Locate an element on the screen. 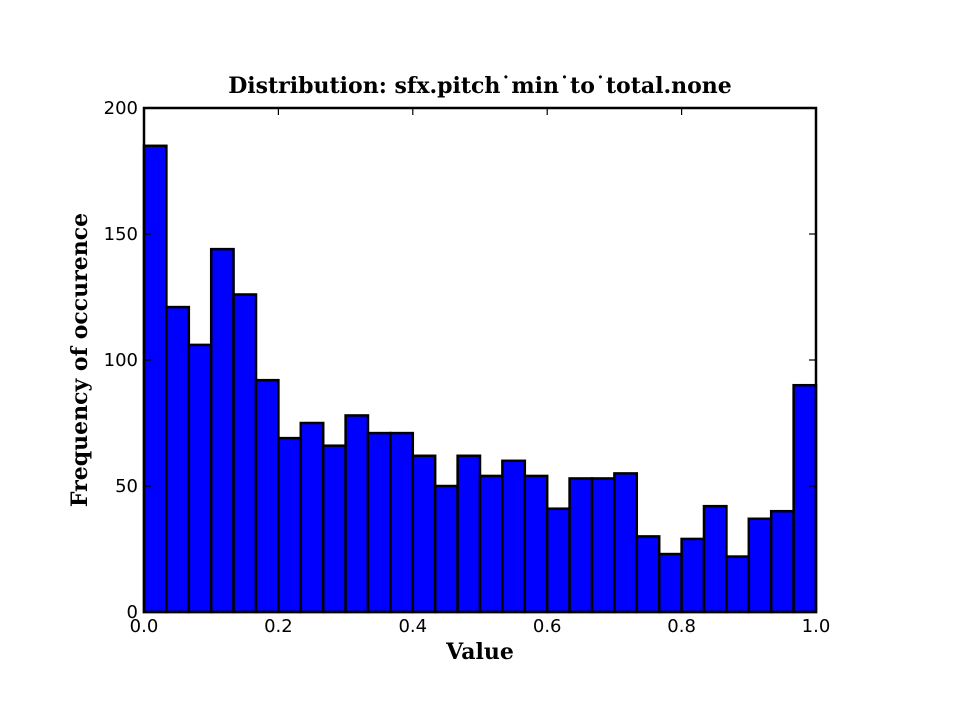 This screenshot has height=720, width=960. x-tick-label: 0.8 is located at coordinates (681, 626).